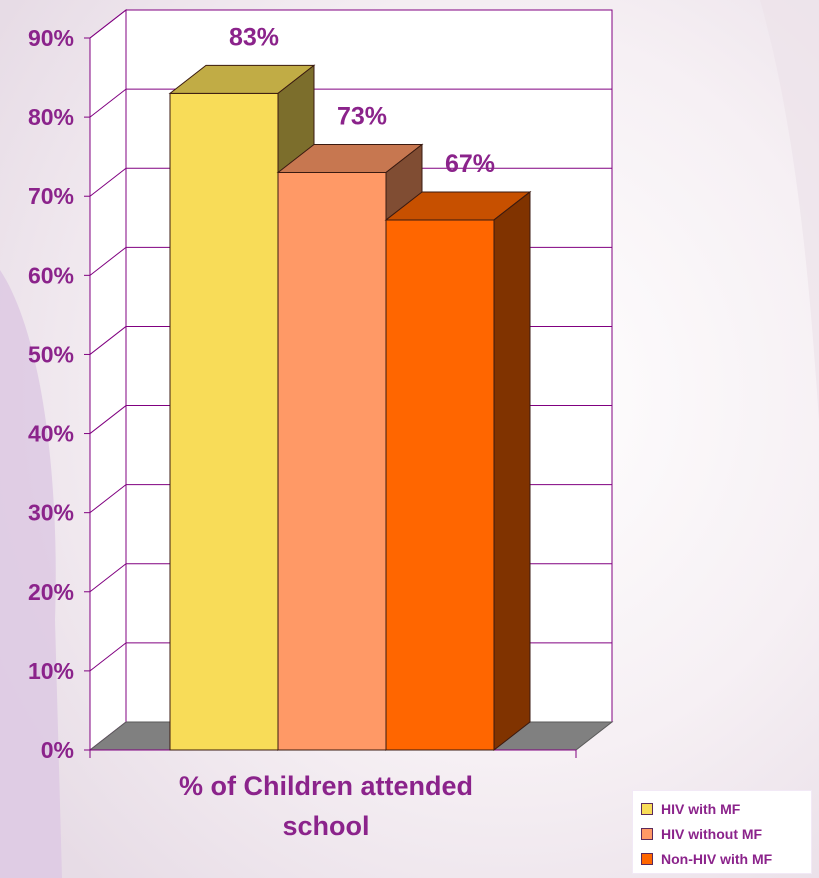  I want to click on legend-item: HIV without MF, so click(726, 833).